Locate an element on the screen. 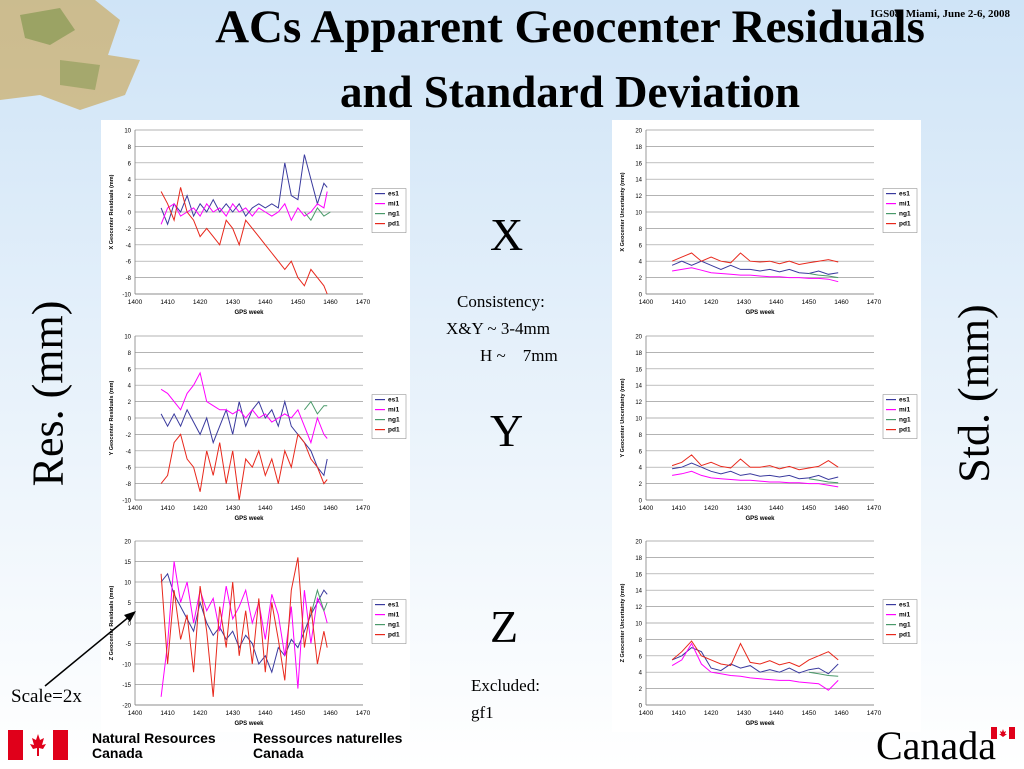 Image resolution: width=1024 pixels, height=769 pixels. series-line-es1 is located at coordinates (755, 661).